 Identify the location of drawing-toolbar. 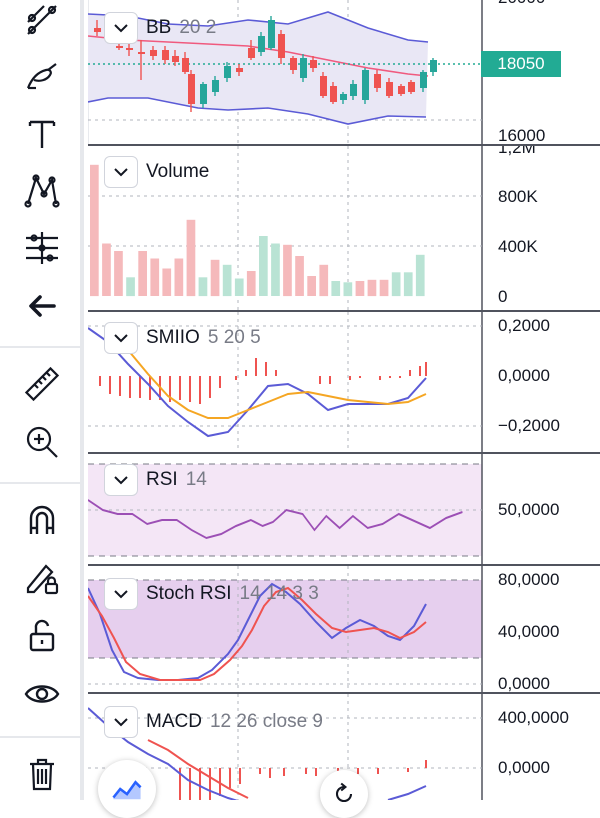
(42, 400).